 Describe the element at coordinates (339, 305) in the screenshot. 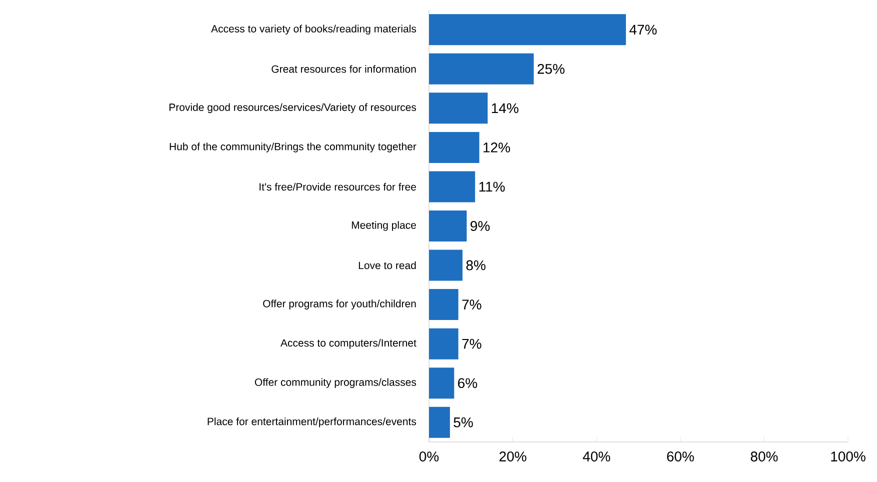

I see `y-tick-label: Offer programs for youth/children` at that location.